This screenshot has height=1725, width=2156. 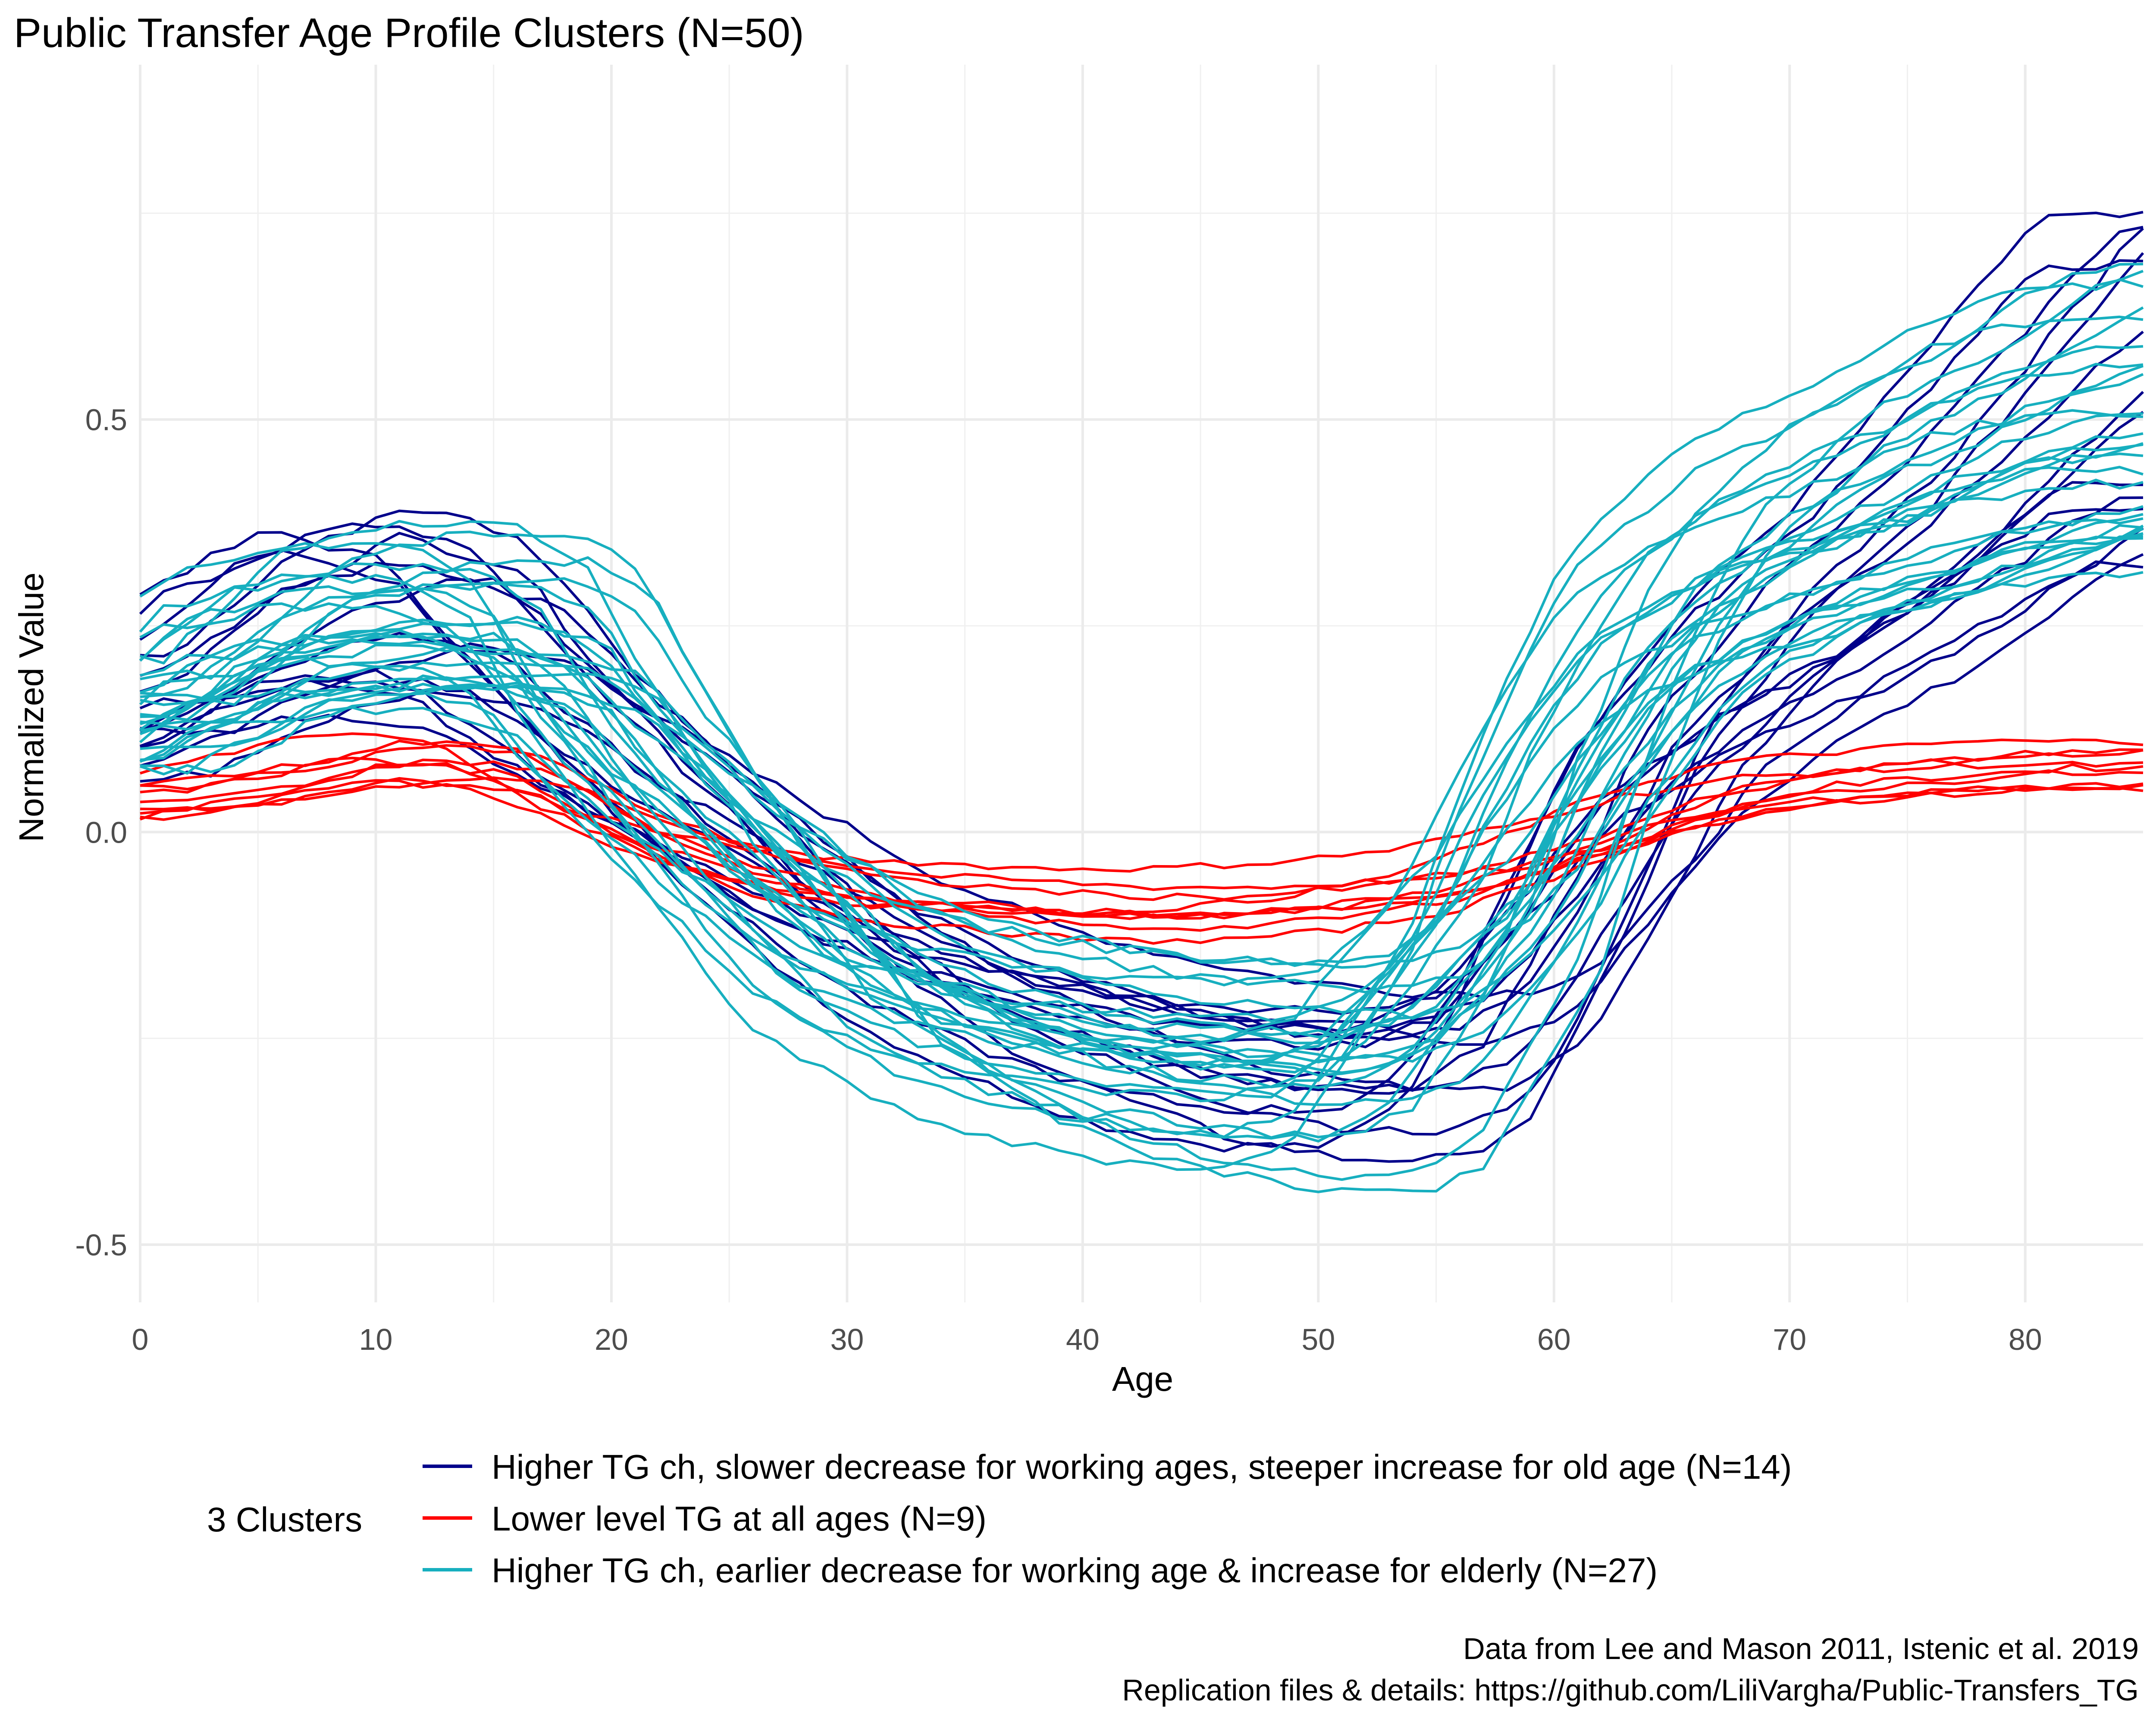 I want to click on legend-label-cluster-2: Lower level TG at all ages (N=9), so click(x=739, y=1518).